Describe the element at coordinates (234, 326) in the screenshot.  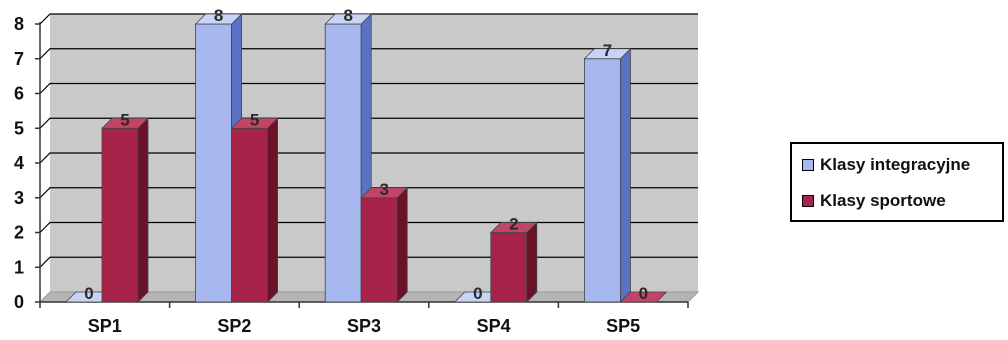
I see `x-category-label: SP2` at that location.